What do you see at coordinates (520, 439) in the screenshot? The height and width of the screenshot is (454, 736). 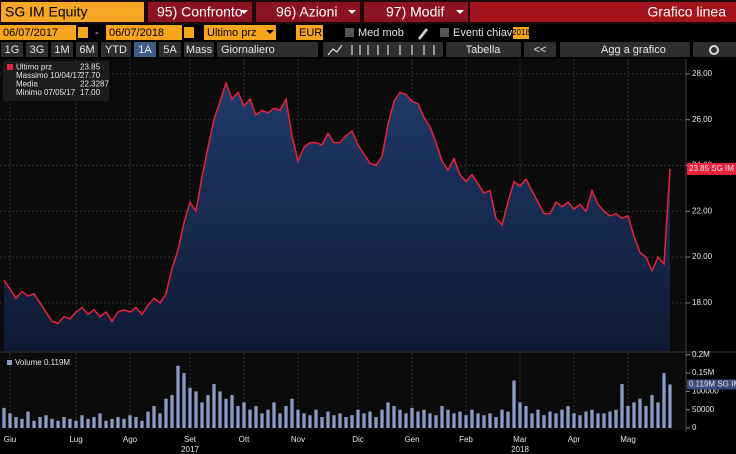 I see `x-tick-label: Mar` at bounding box center [520, 439].